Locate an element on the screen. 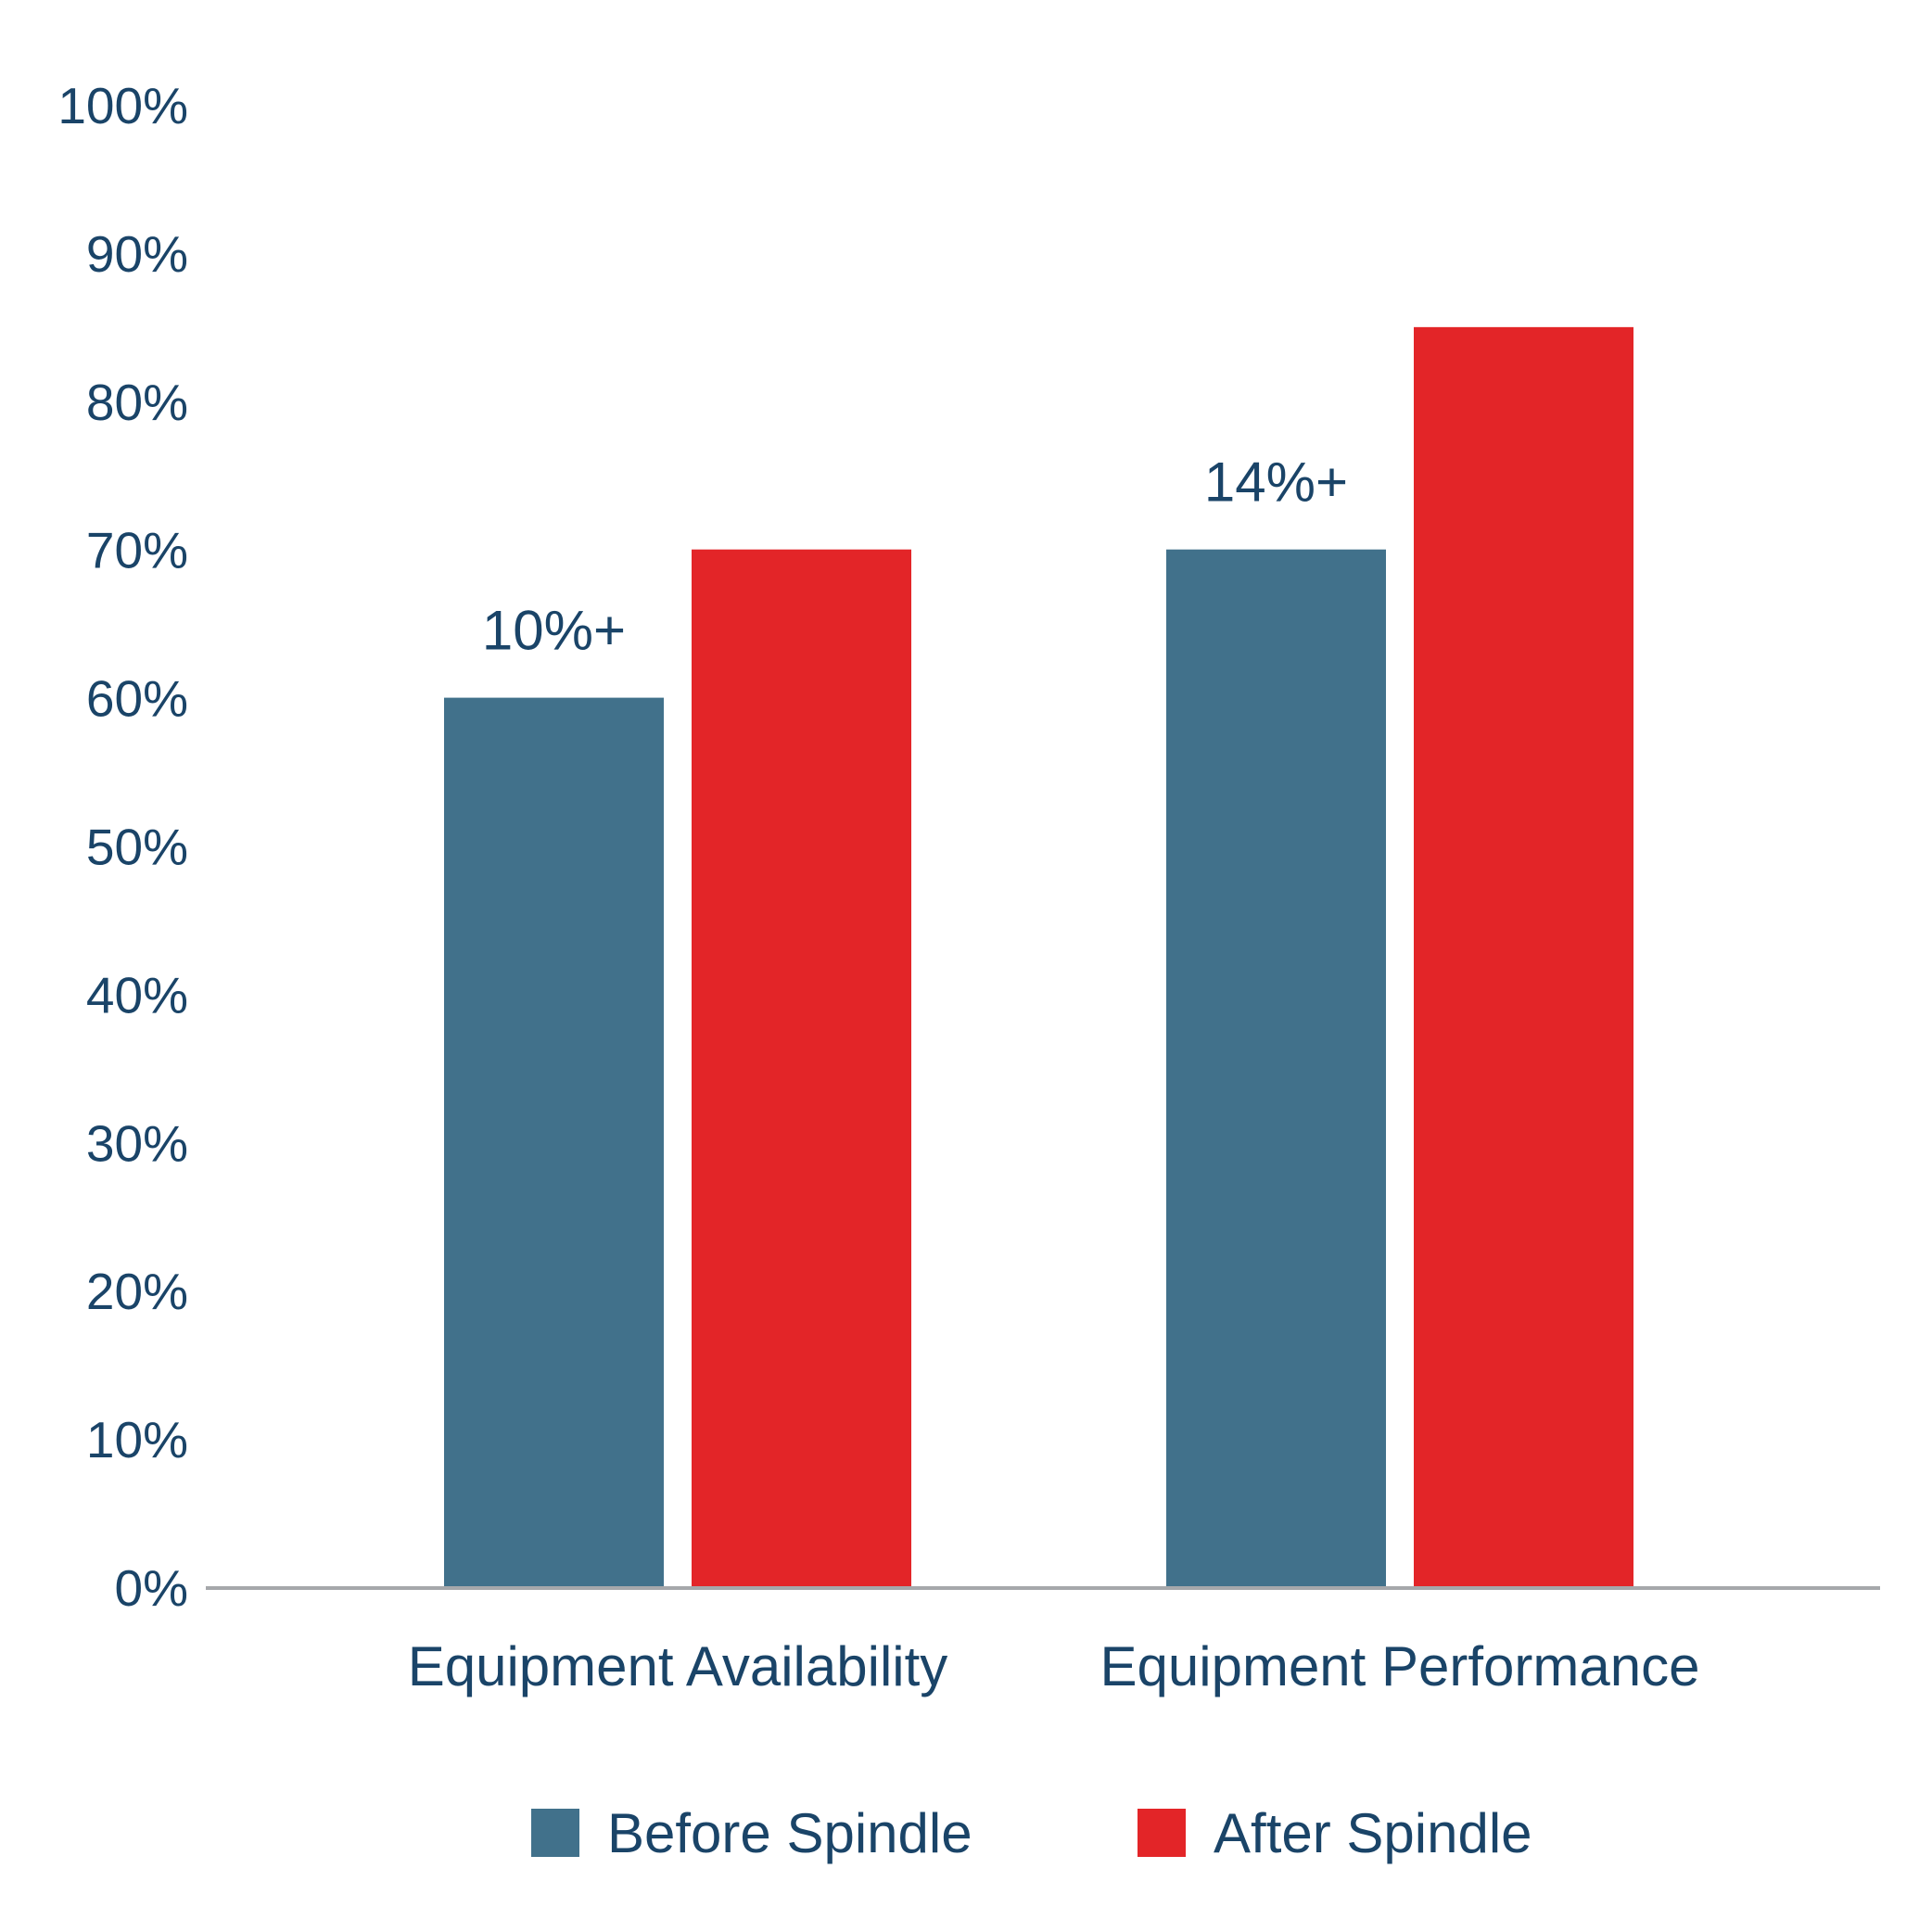 The height and width of the screenshot is (1932, 1932). y-axis-ticks: 0% 10% 20% 30% 40% 50% 60% 70% 80% 90% 100% is located at coordinates (122, 847).